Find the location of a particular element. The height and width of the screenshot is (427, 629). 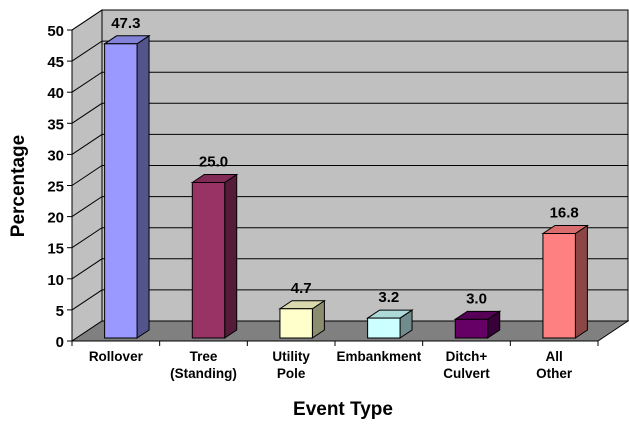

y-tick-label: 15 is located at coordinates (55, 249).